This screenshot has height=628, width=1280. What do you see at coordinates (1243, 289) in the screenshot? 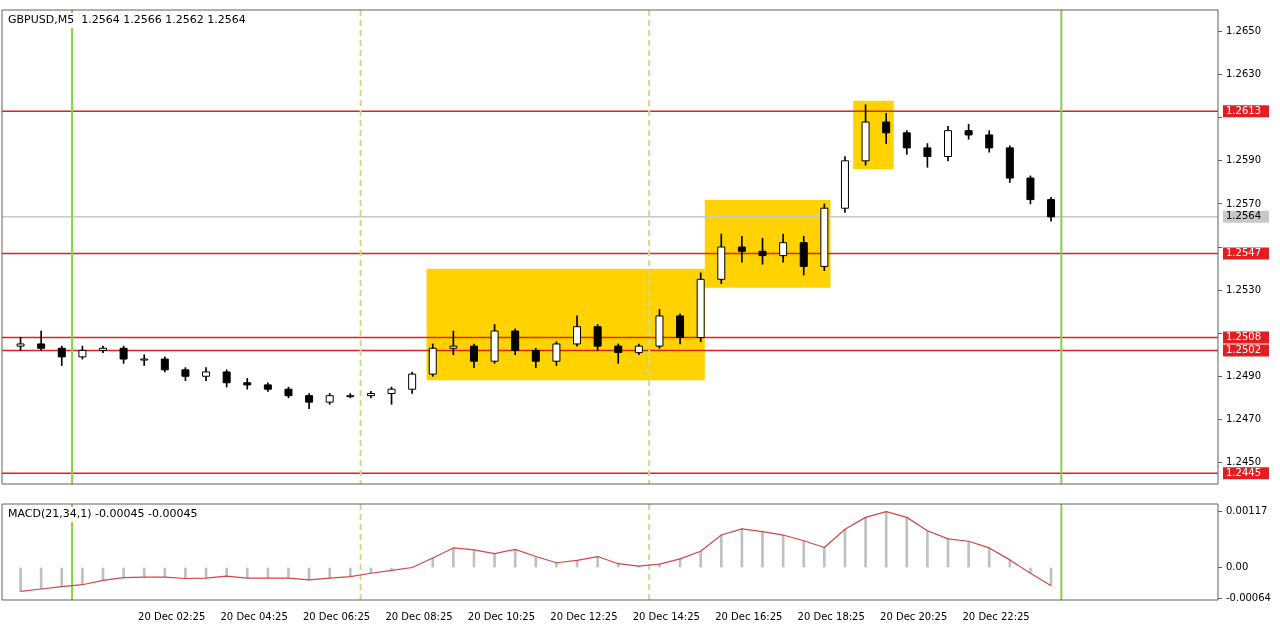
I see `y-tick-label: 1.2530` at bounding box center [1243, 289].